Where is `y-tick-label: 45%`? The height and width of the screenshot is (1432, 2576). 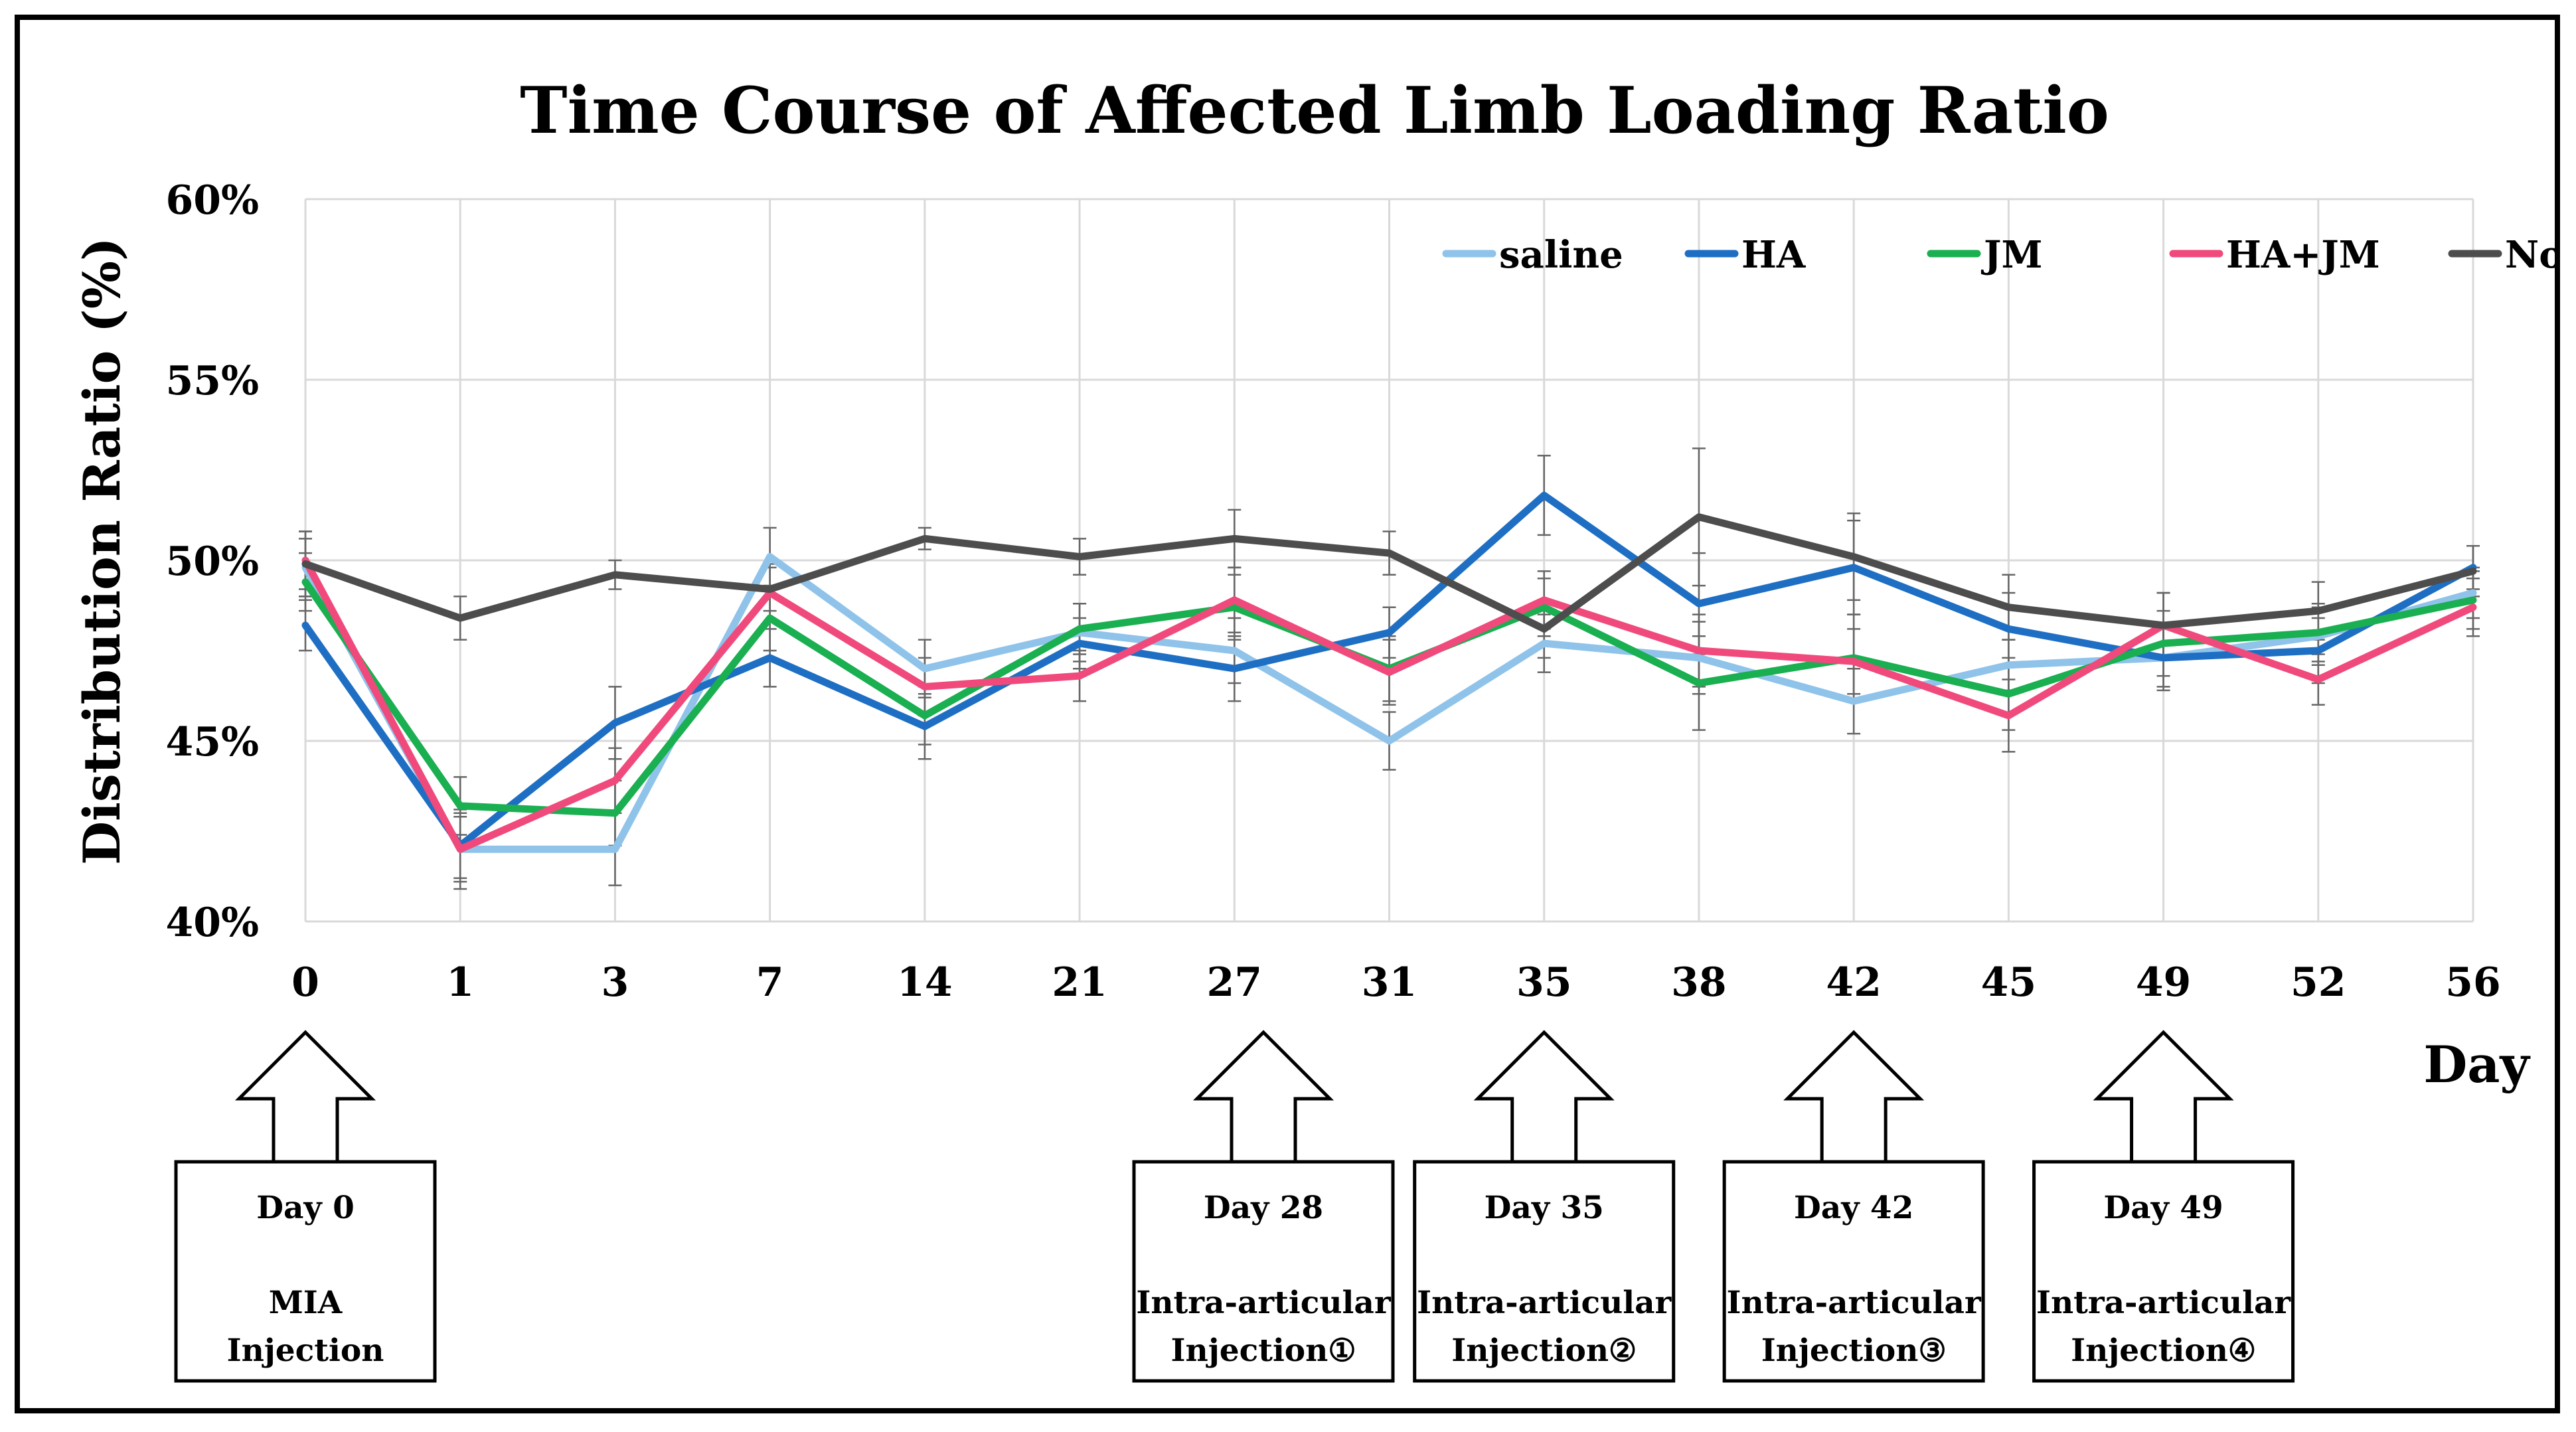
y-tick-label: 45% is located at coordinates (212, 742).